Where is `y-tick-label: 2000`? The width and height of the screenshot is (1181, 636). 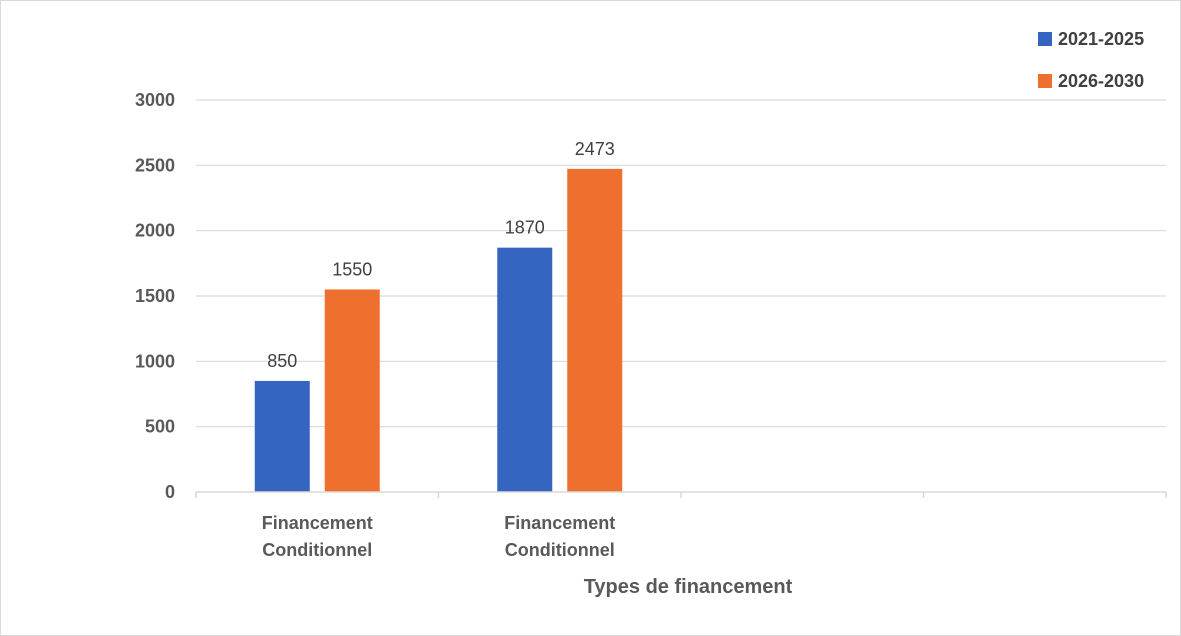 y-tick-label: 2000 is located at coordinates (155, 231).